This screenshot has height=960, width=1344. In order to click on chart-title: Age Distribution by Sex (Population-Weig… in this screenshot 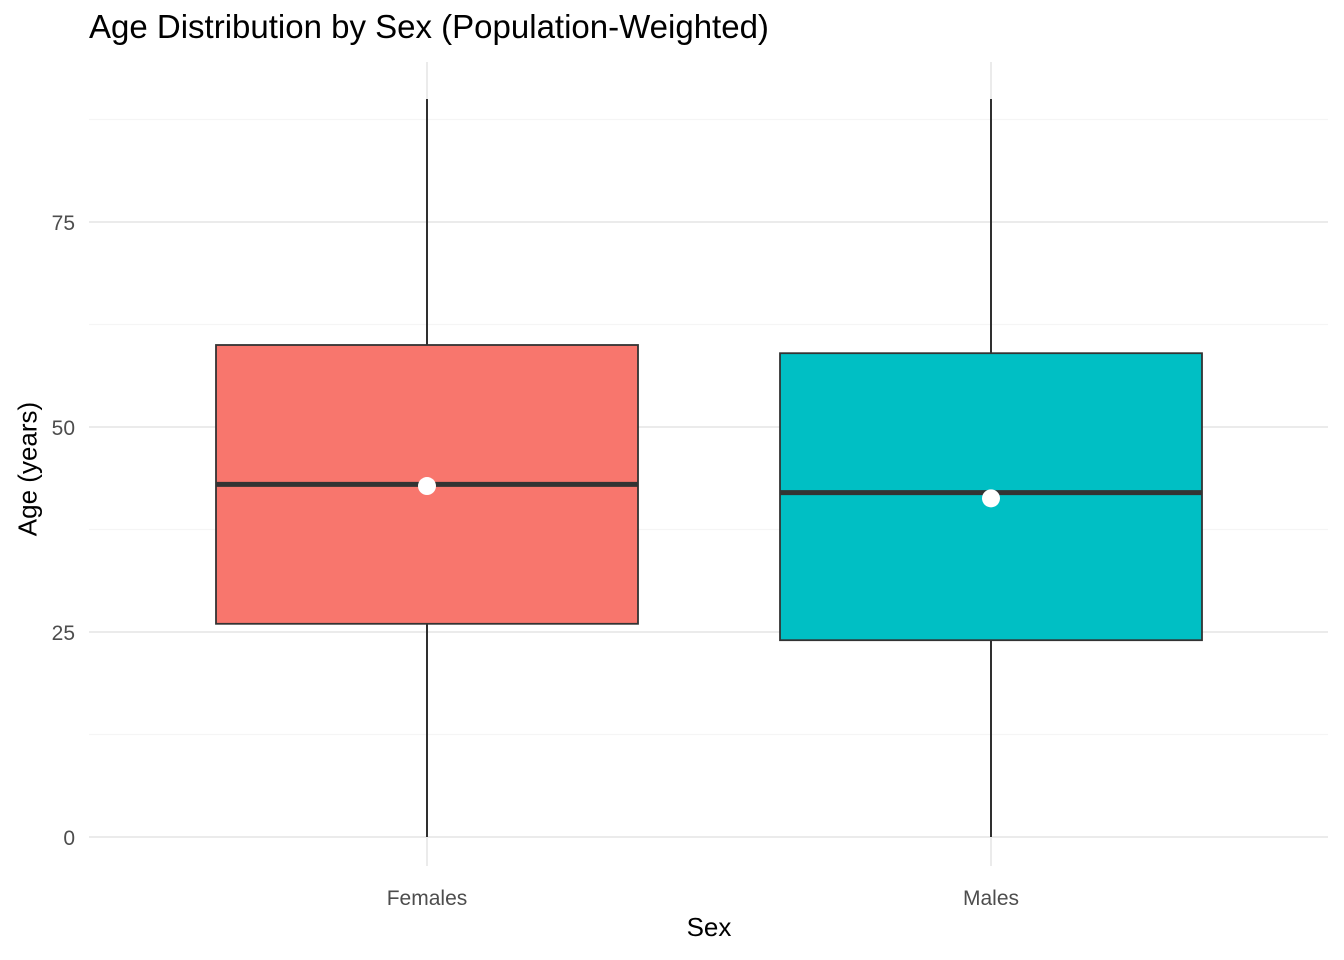, I will do `click(429, 26)`.